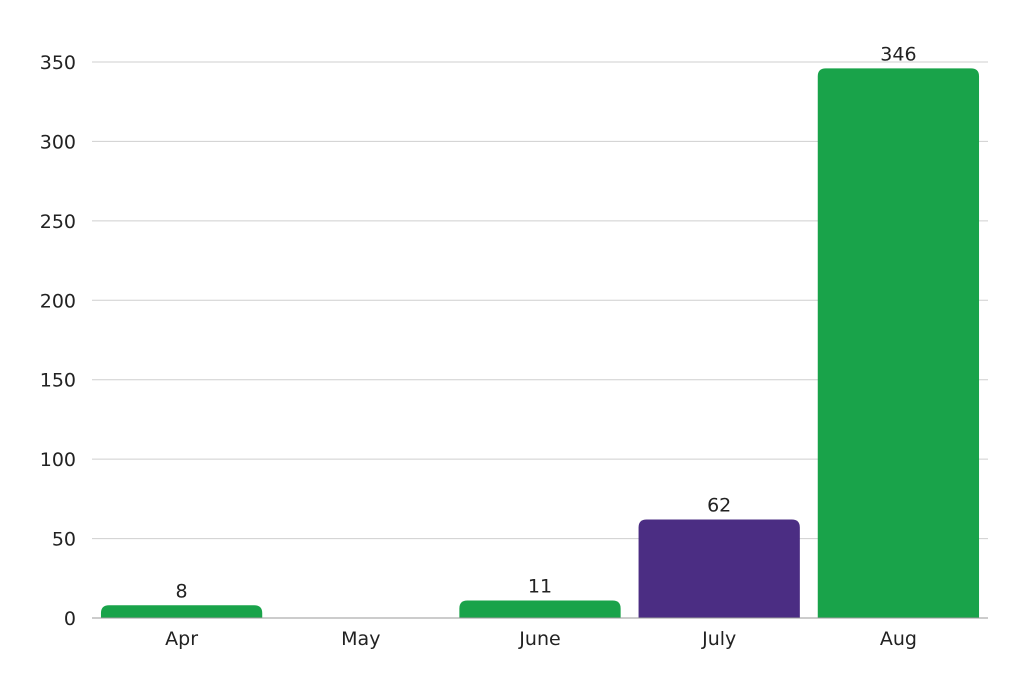 The height and width of the screenshot is (692, 1024). Describe the element at coordinates (898, 54) in the screenshot. I see `data-label-aug: 346` at that location.